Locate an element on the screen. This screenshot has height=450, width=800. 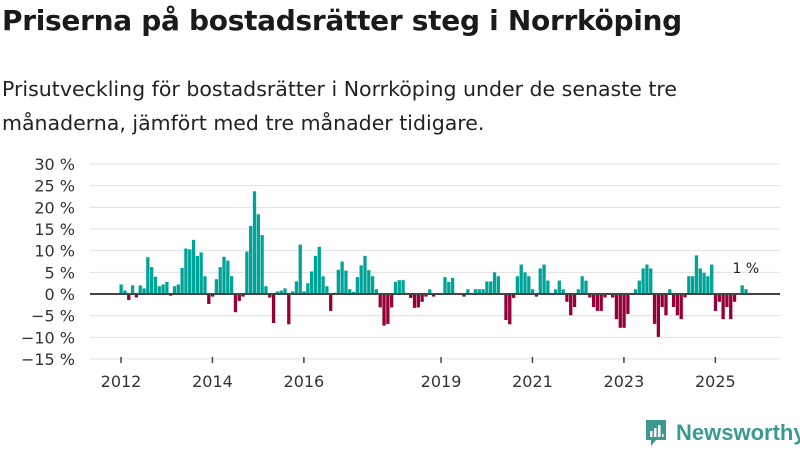
y-tick-label: 25 % is located at coordinates (54, 186).